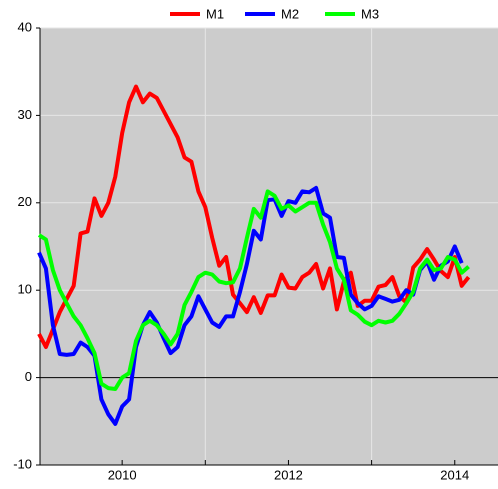 This screenshot has width=498, height=489. I want to click on x-tick-label: 2012, so click(288, 474).